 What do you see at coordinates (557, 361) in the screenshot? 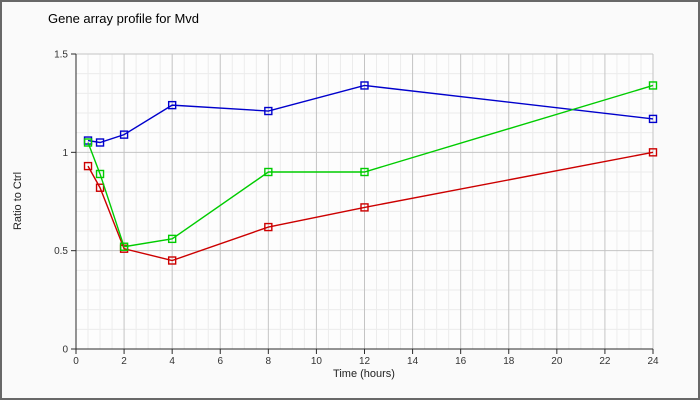
I see `x-tick-label: 20` at bounding box center [557, 361].